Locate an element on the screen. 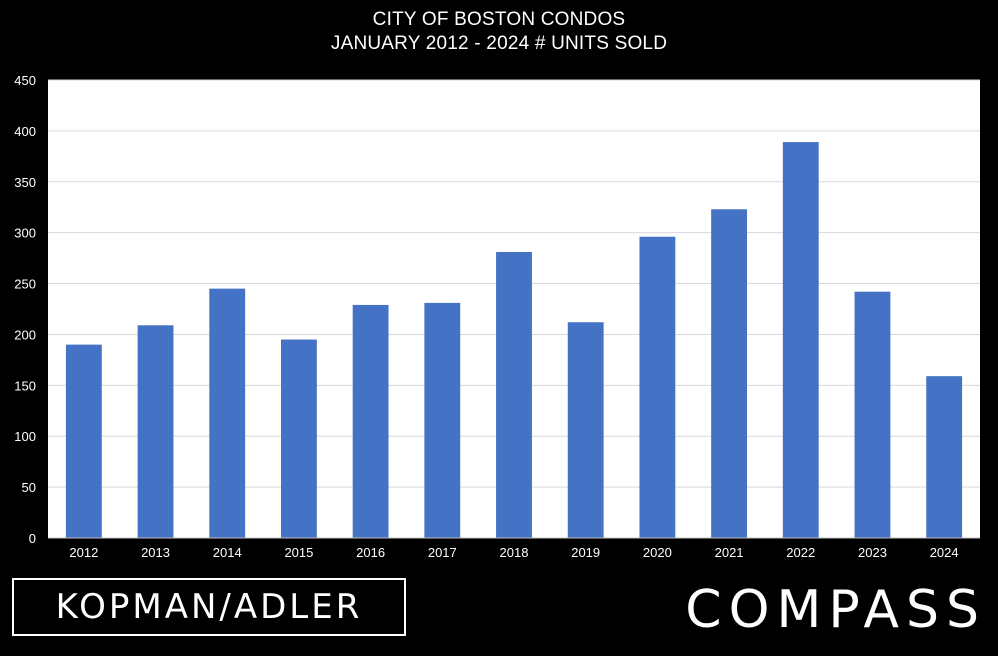 This screenshot has height=656, width=998. y-tick-label: 400 is located at coordinates (25, 131).